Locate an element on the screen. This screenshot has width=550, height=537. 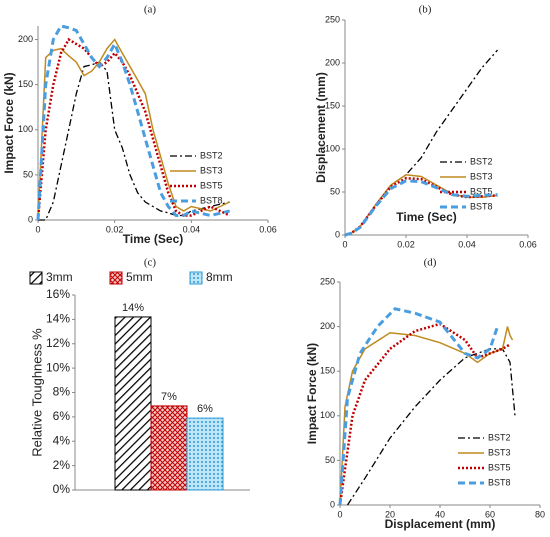
y-axis-label: Relative Toughness % is located at coordinates (36, 392).